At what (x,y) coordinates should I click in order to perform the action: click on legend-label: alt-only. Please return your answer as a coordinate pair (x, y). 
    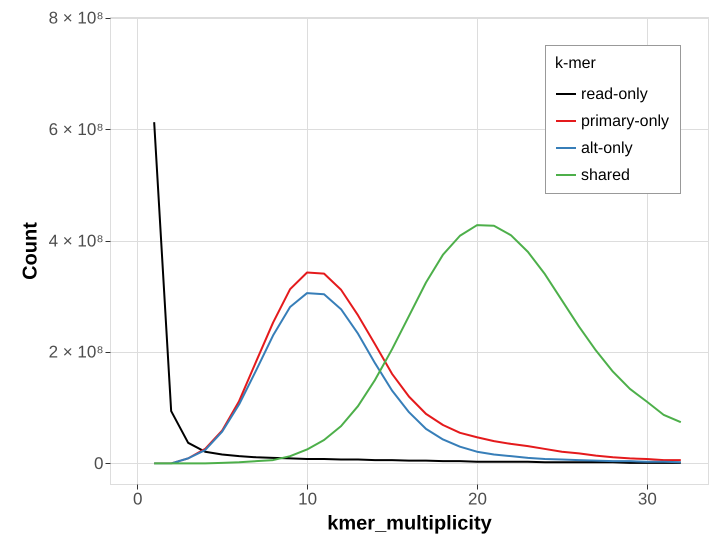
    Looking at the image, I should click on (607, 148).